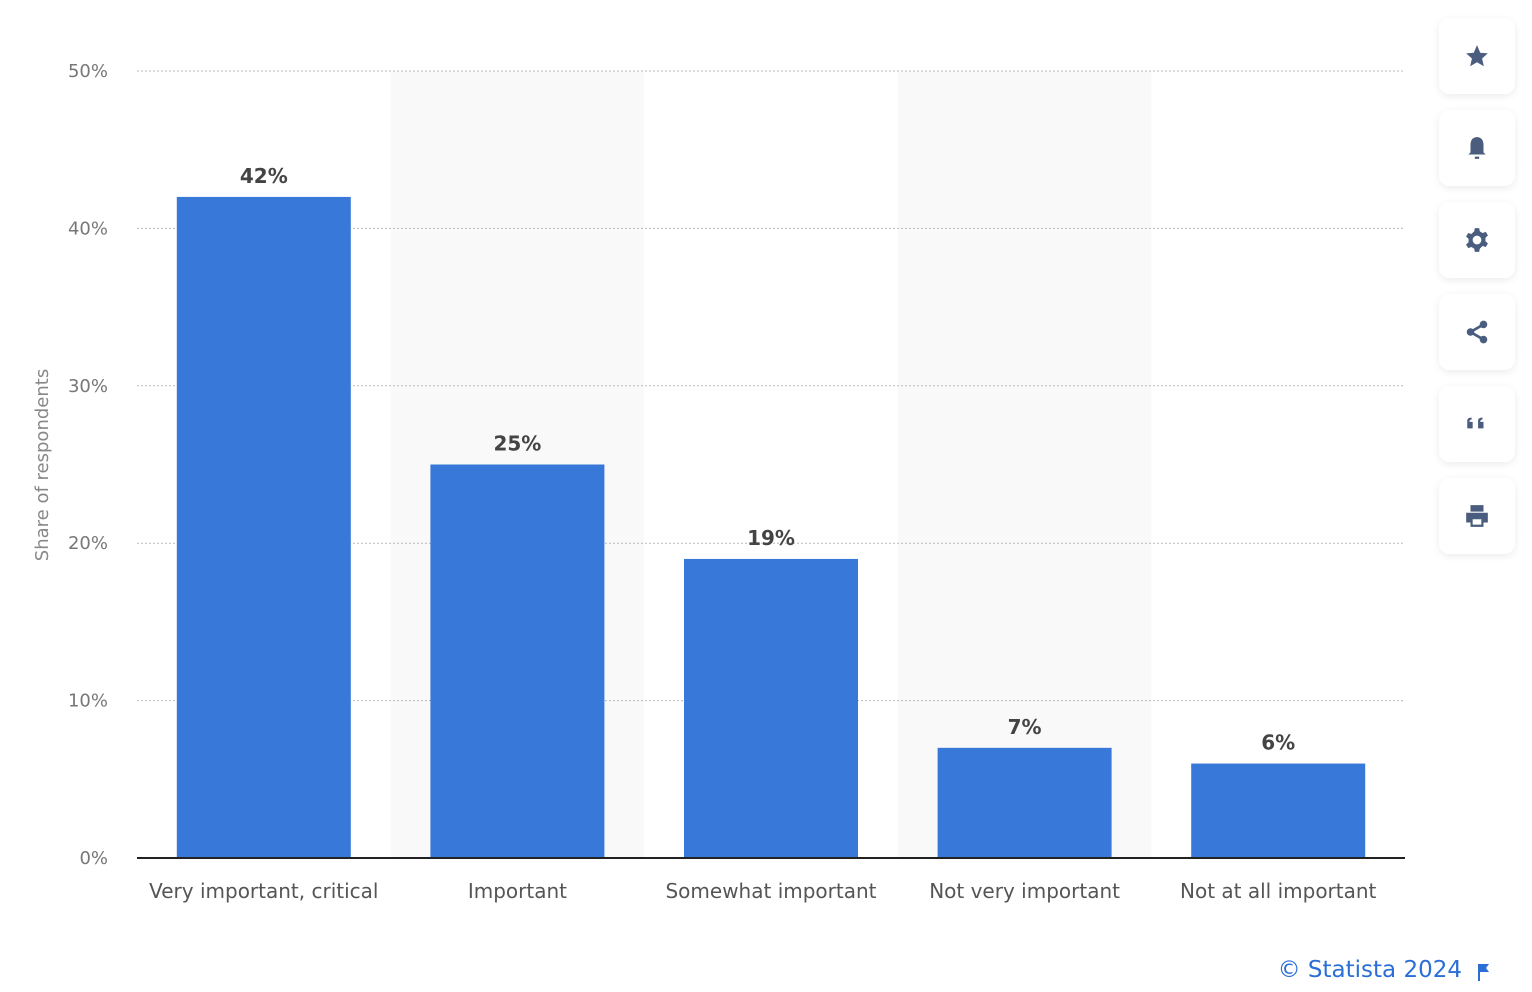 The image size is (1532, 992). Describe the element at coordinates (517, 444) in the screenshot. I see `data-label: 25%` at that location.